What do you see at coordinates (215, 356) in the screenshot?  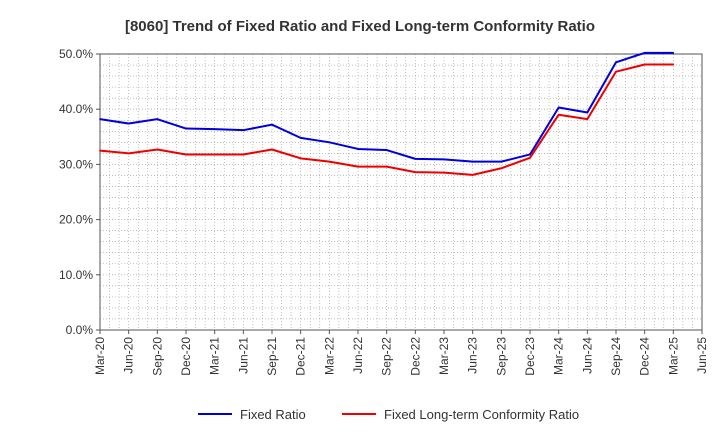 I see `x-tick-label: Mar-21` at bounding box center [215, 356].